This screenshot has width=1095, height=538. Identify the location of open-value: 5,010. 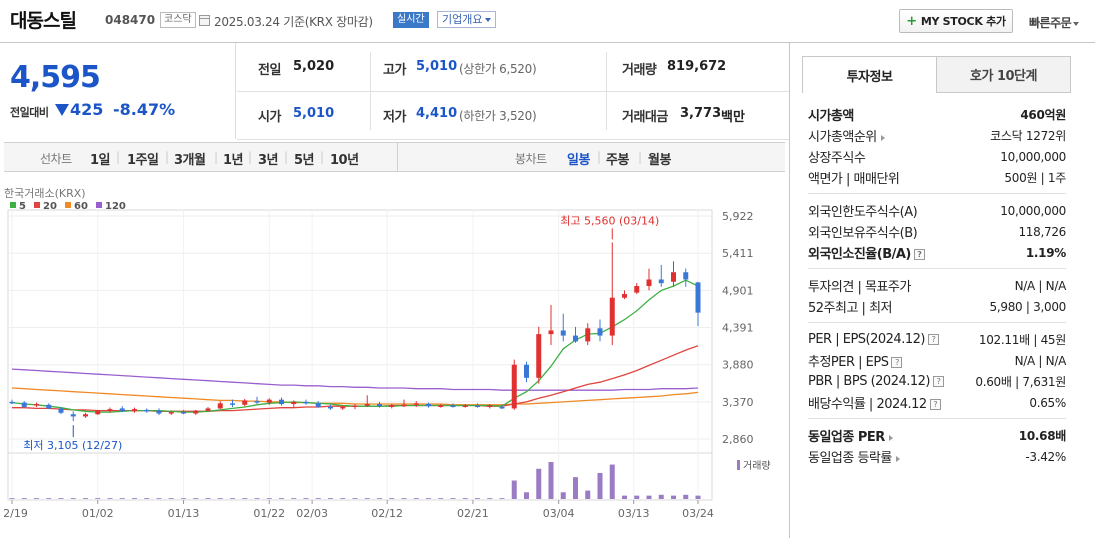
(314, 113).